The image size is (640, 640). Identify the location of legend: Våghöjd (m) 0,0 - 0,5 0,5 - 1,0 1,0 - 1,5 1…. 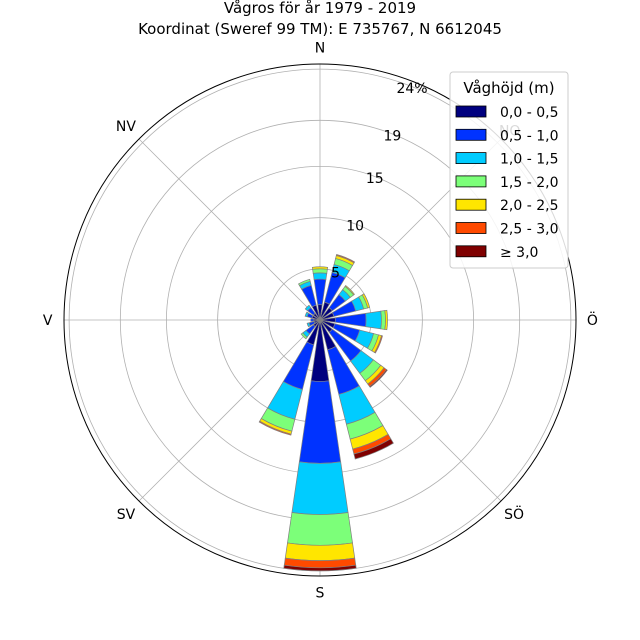
(509, 170).